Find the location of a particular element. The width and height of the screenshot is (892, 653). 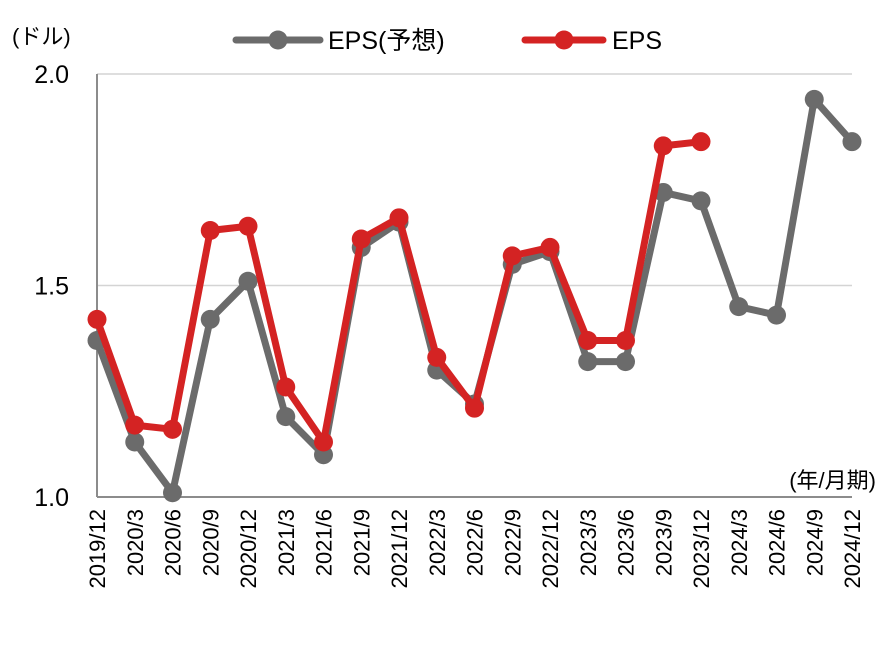

x-tick-label: 2020/12 is located at coordinates (248, 549).